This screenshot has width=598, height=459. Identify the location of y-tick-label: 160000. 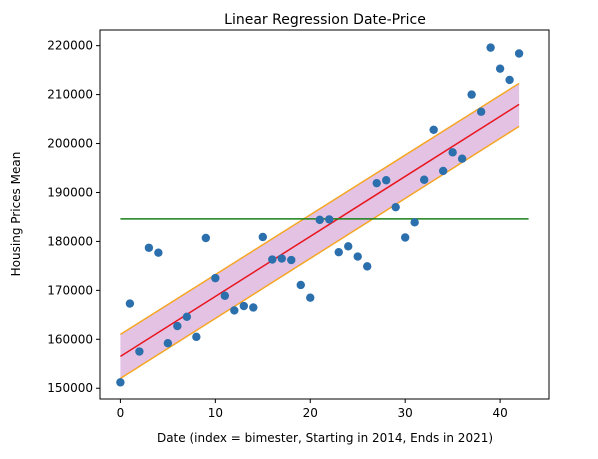
(70, 339).